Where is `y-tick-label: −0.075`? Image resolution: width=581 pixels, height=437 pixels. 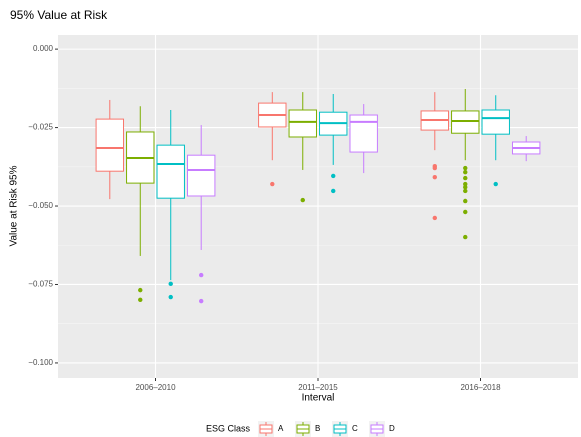
y-tick-label: −0.075 is located at coordinates (40, 284).